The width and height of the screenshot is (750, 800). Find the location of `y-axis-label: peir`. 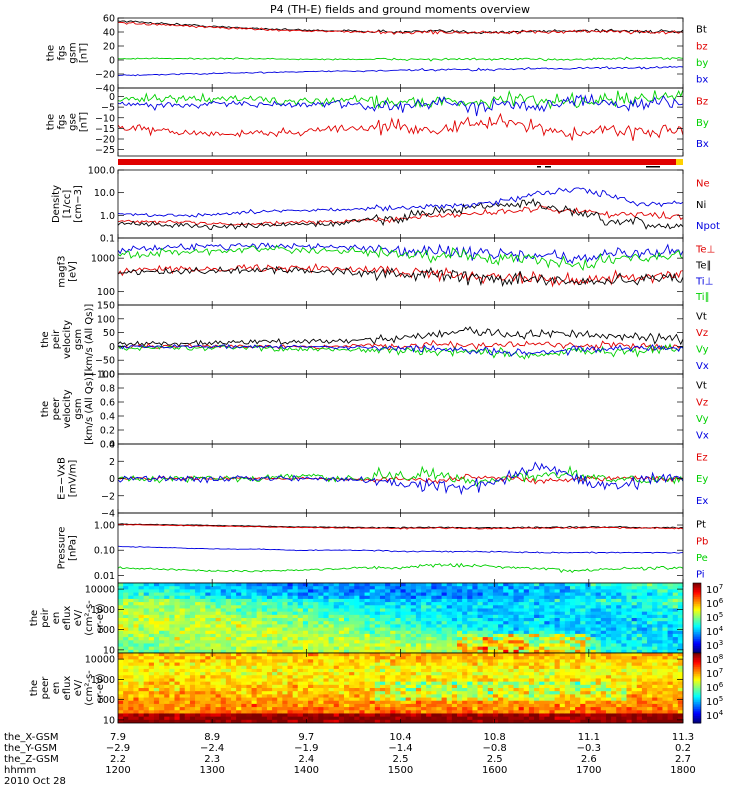

y-axis-label: peir is located at coordinates (56, 339).